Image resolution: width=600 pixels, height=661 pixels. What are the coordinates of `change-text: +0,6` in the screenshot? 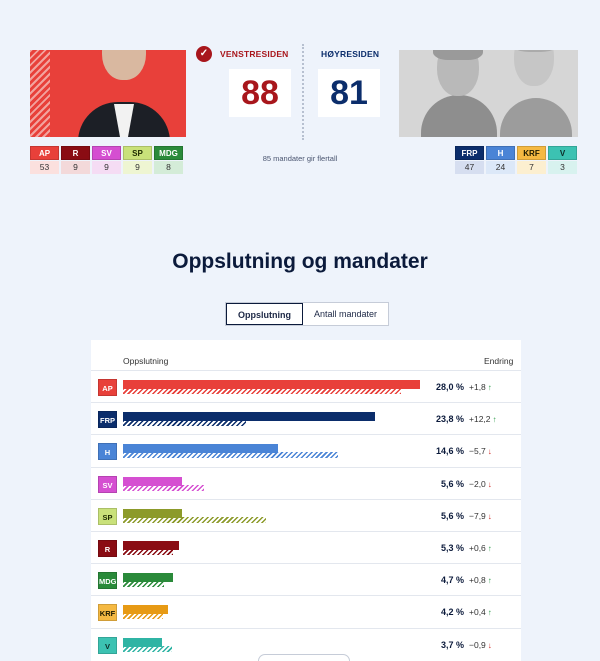 It's located at (477, 548).